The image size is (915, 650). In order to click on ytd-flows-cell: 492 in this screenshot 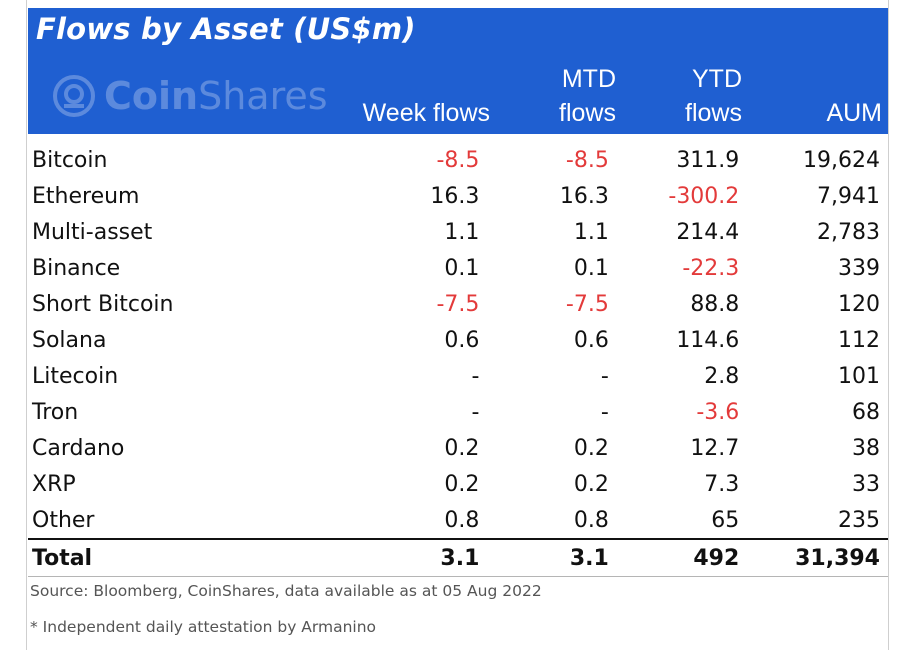, I will do `click(682, 557)`.